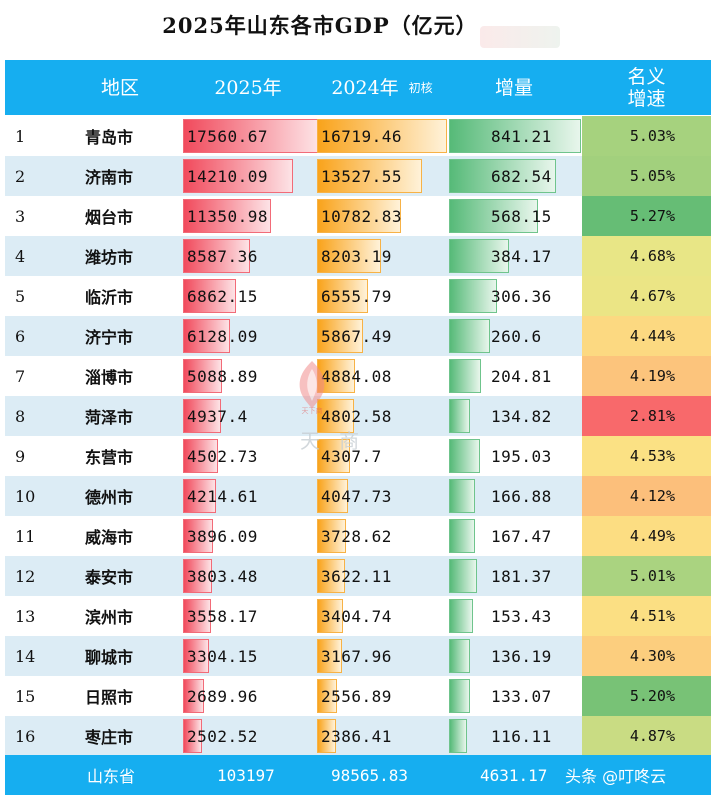 The height and width of the screenshot is (800, 716). I want to click on row-rank: 2, so click(20, 176).